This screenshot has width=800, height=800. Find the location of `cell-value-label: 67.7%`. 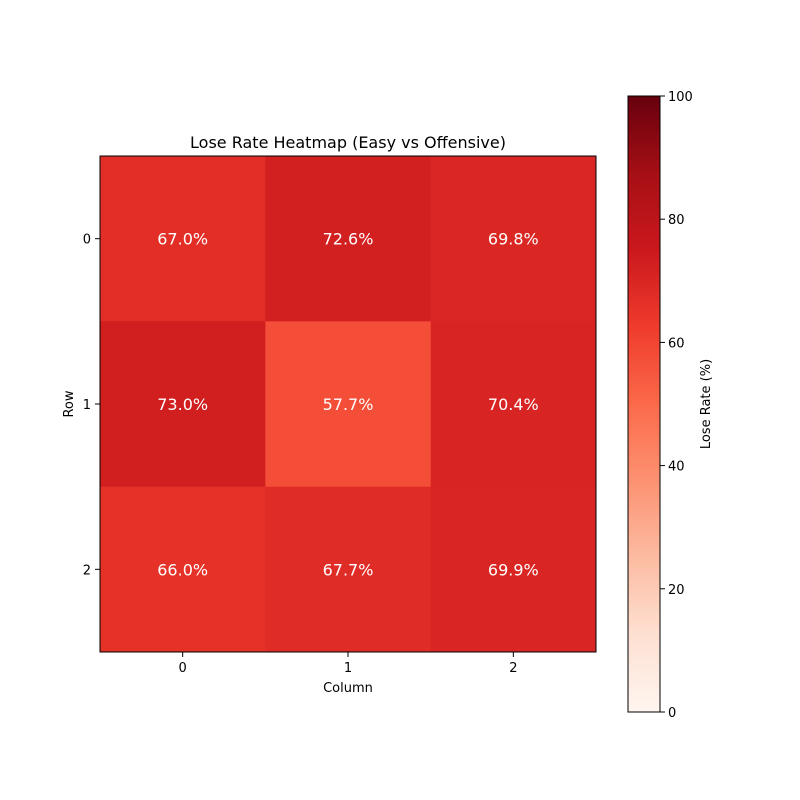

cell-value-label: 67.7% is located at coordinates (348, 569).